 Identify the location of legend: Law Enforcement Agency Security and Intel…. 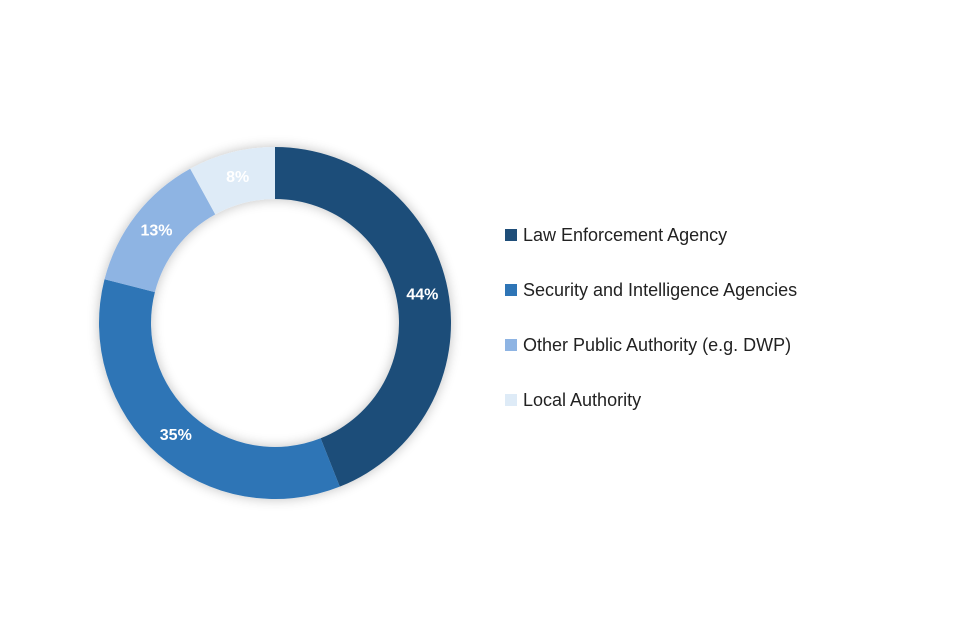
(651, 332).